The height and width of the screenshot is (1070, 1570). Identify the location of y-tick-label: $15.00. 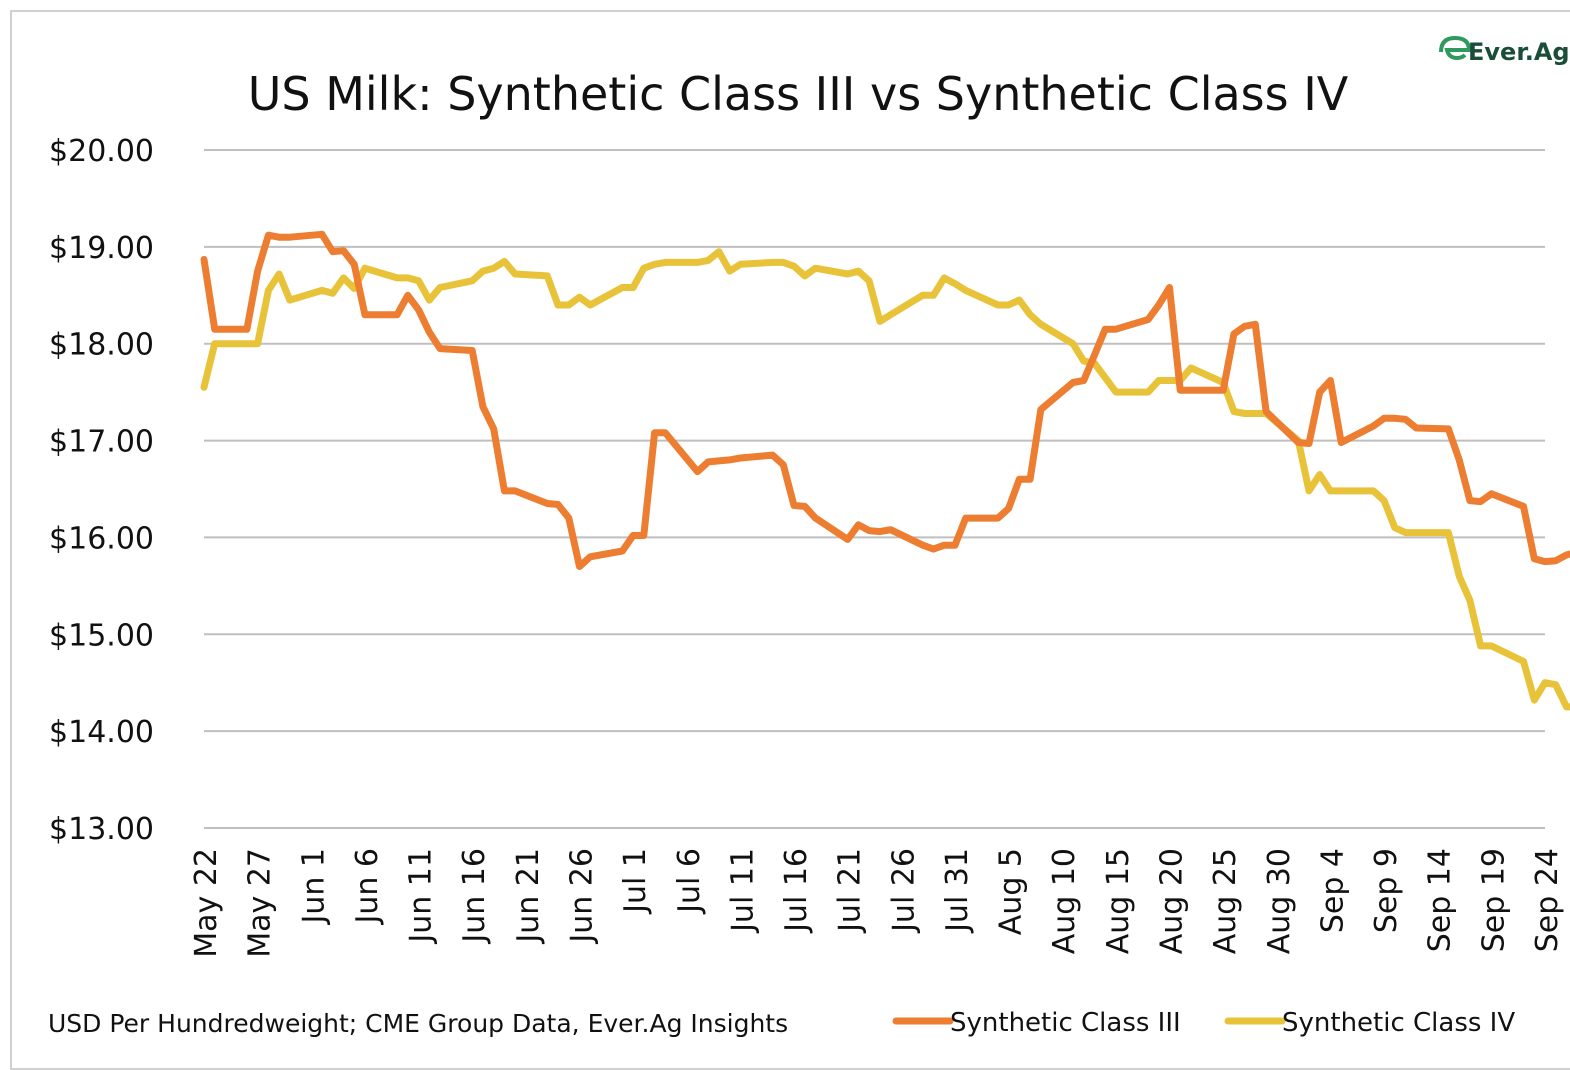
(101, 635).